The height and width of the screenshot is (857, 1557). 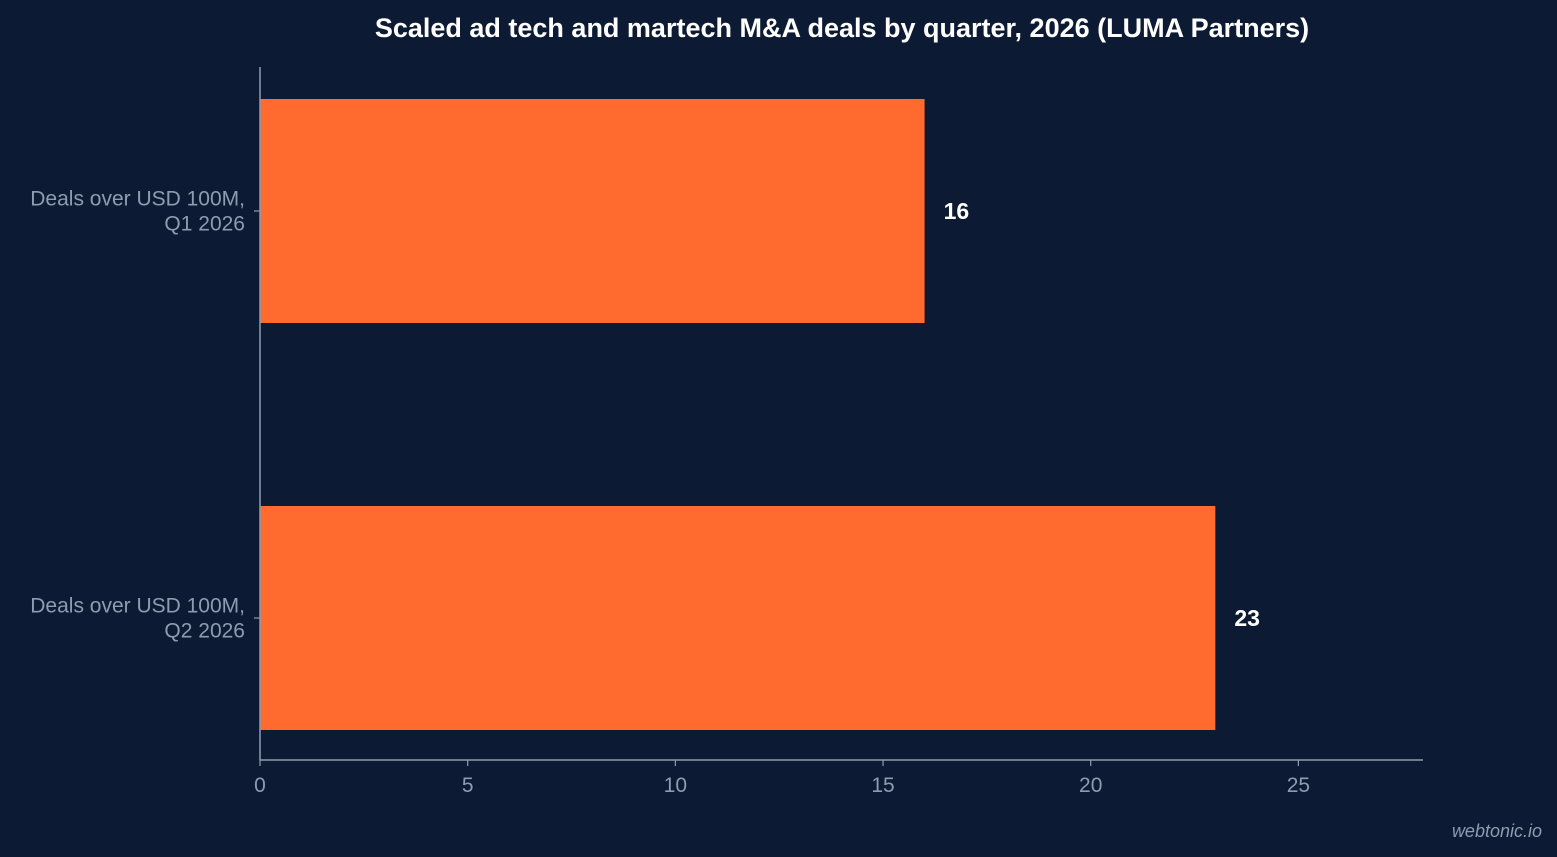 I want to click on value-label-1: 16, so click(x=957, y=211).